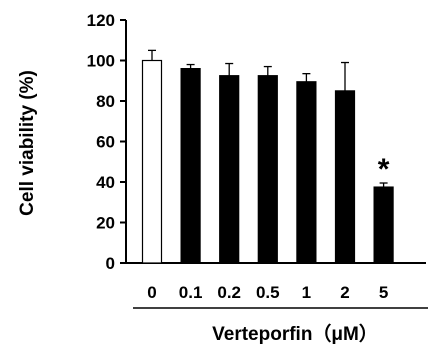  Describe the element at coordinates (383, 292) in the screenshot. I see `x-tick-label: 5` at that location.